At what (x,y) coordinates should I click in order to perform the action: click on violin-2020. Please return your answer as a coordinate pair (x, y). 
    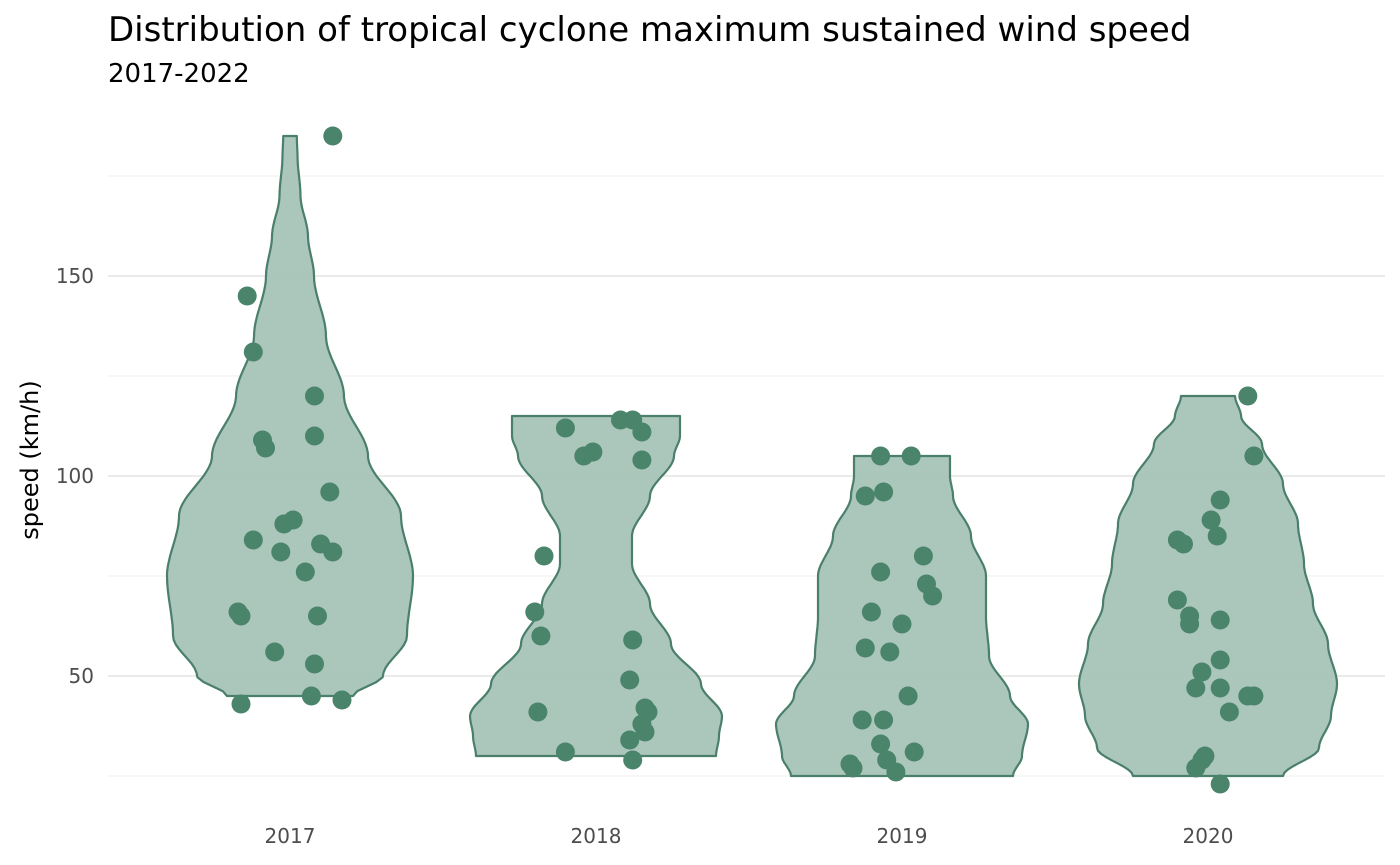
    Looking at the image, I should click on (1208, 586).